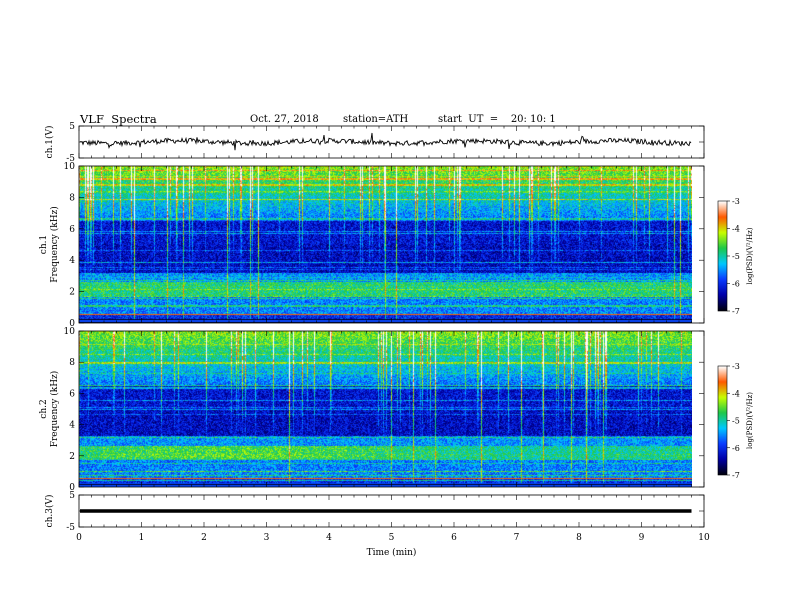  I want to click on start-ut-label: start UT = 20: 10: 1, so click(497, 119).